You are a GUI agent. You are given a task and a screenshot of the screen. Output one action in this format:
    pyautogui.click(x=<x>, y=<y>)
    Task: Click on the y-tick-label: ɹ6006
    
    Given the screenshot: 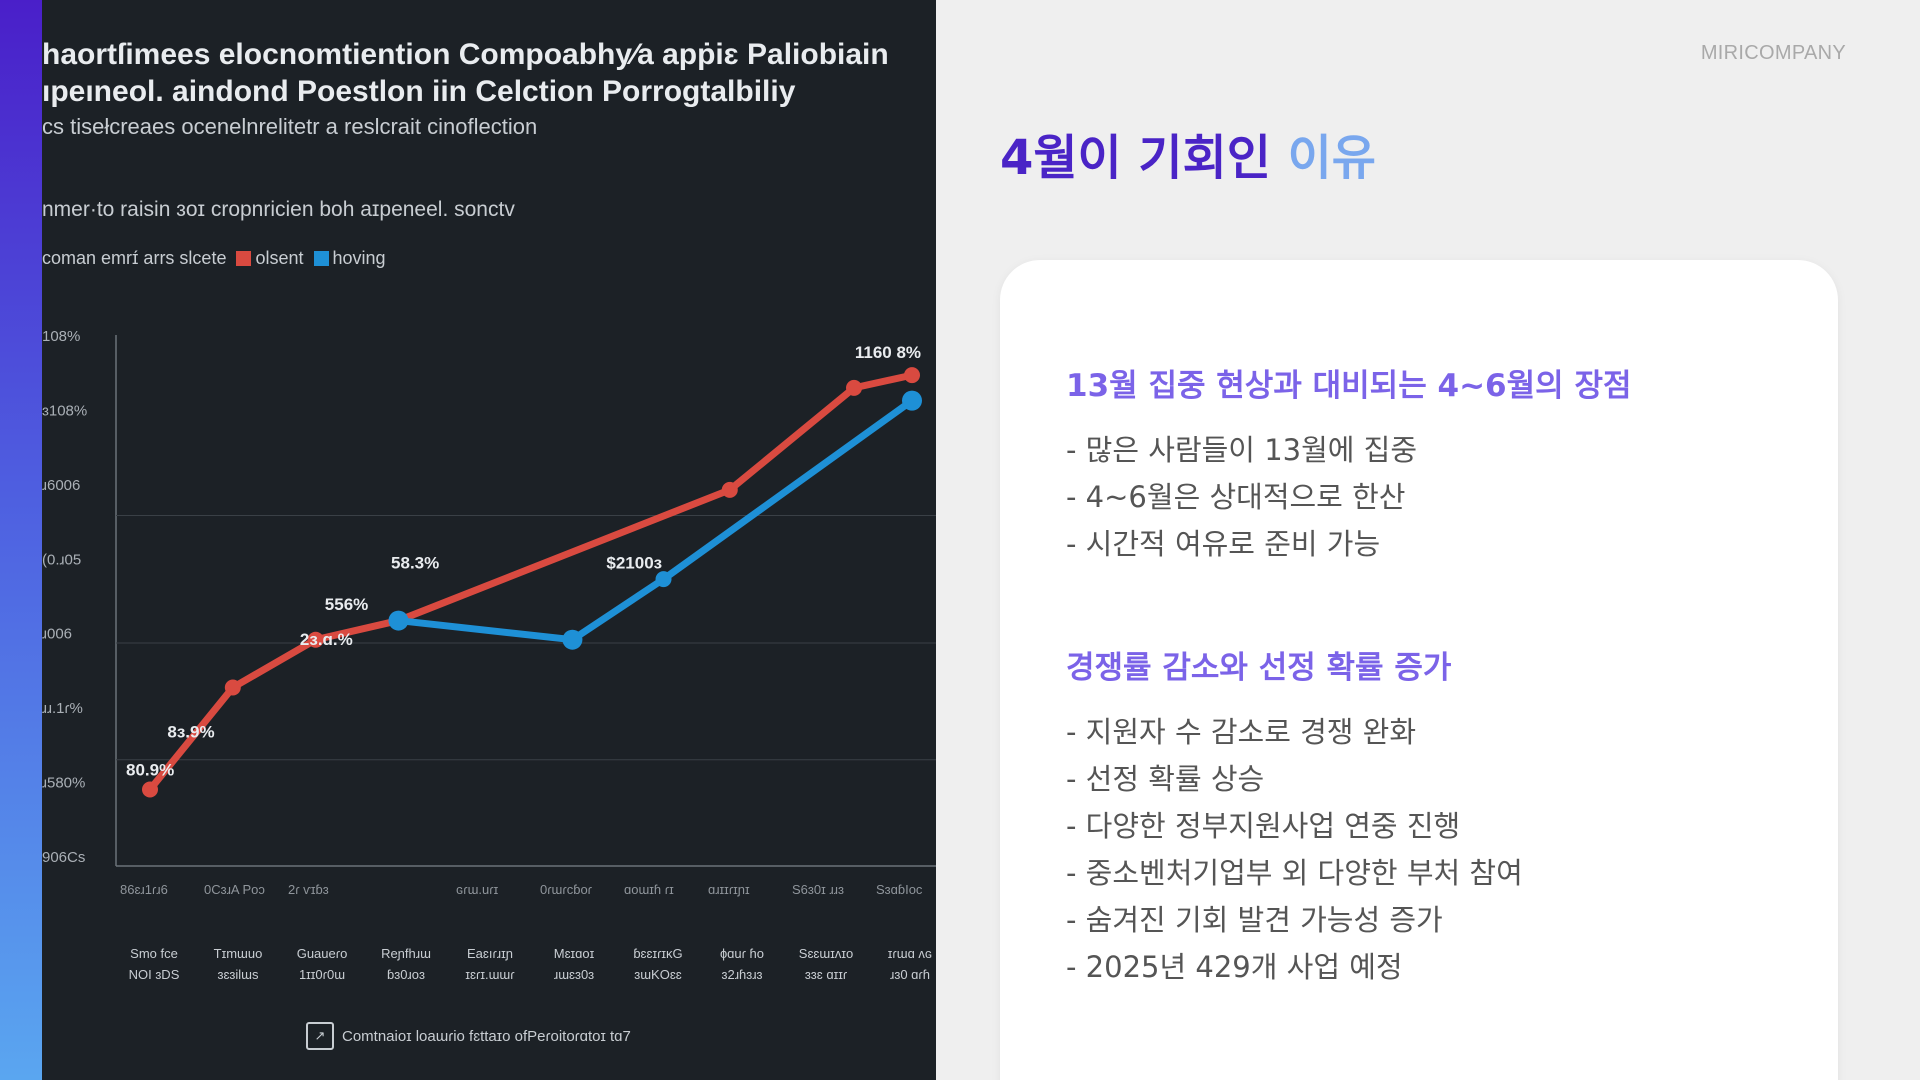 What is the action you would take?
    pyautogui.click(x=61, y=485)
    